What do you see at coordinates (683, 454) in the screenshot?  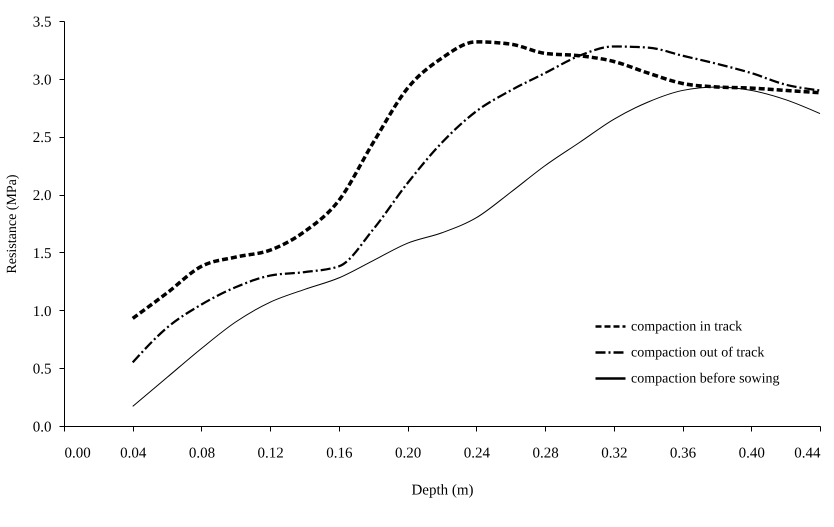 I see `x-tick-label: 0.36` at bounding box center [683, 454].